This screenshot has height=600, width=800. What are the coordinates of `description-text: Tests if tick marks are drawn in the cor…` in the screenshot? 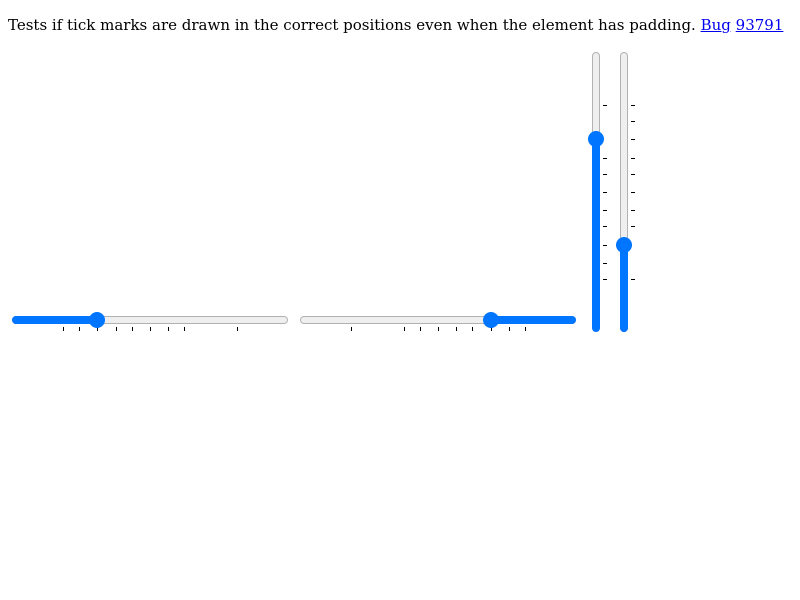 It's located at (352, 25).